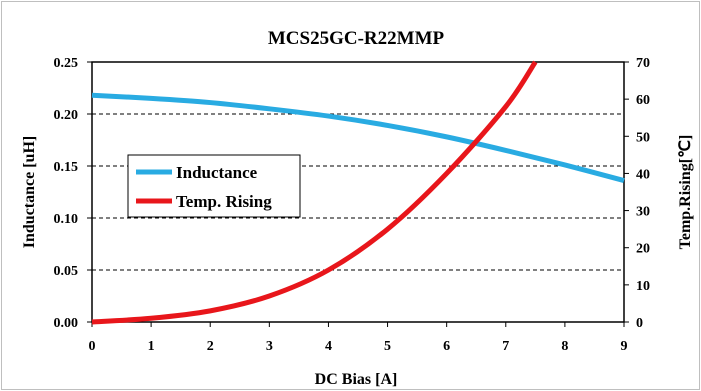 This screenshot has height=391, width=701. What do you see at coordinates (505, 346) in the screenshot?
I see `x-tick-label: 7` at bounding box center [505, 346].